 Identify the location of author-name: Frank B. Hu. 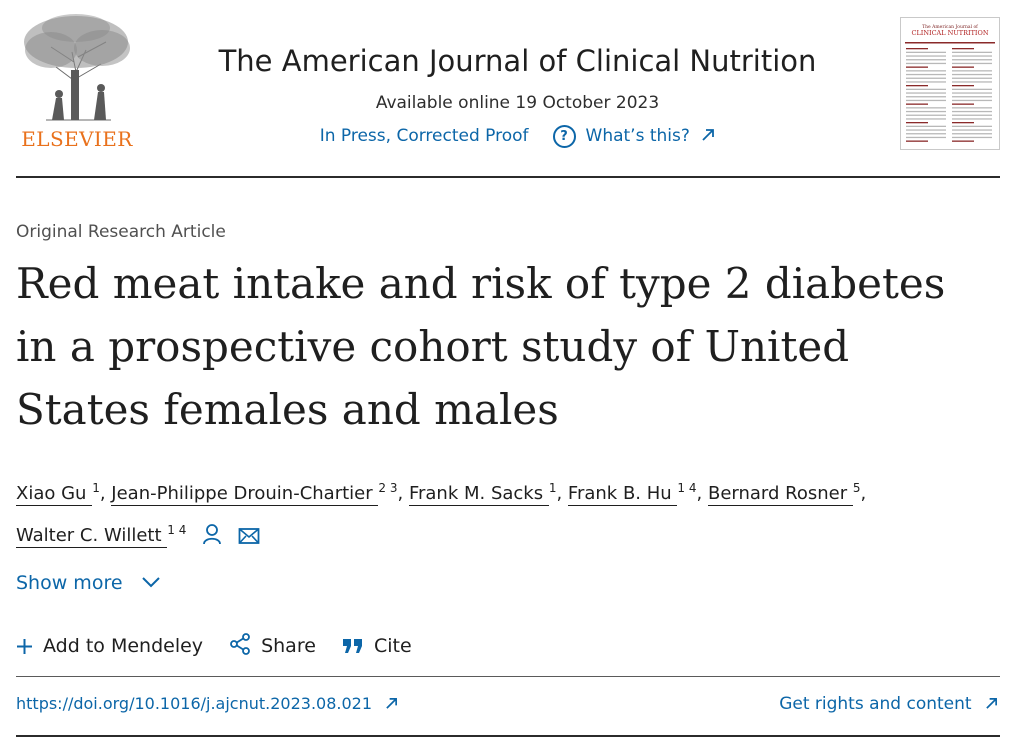
(622, 494).